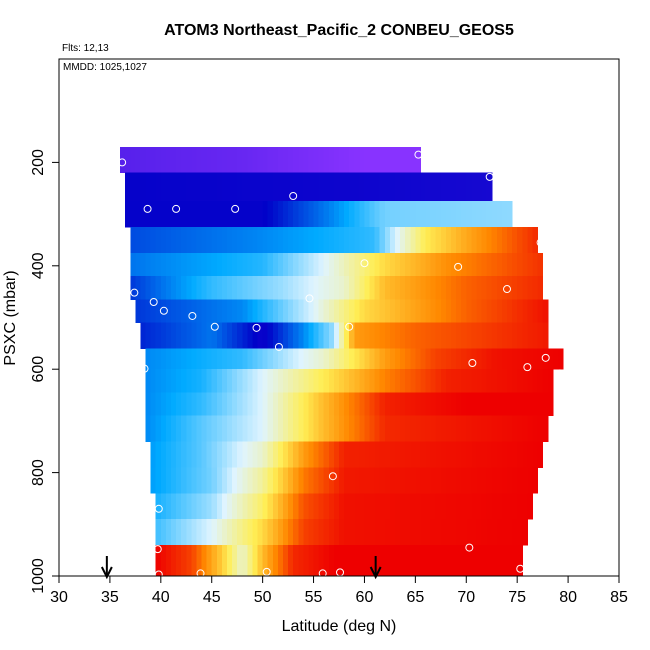  What do you see at coordinates (38, 369) in the screenshot?
I see `y-tick-label: 600` at bounding box center [38, 369].